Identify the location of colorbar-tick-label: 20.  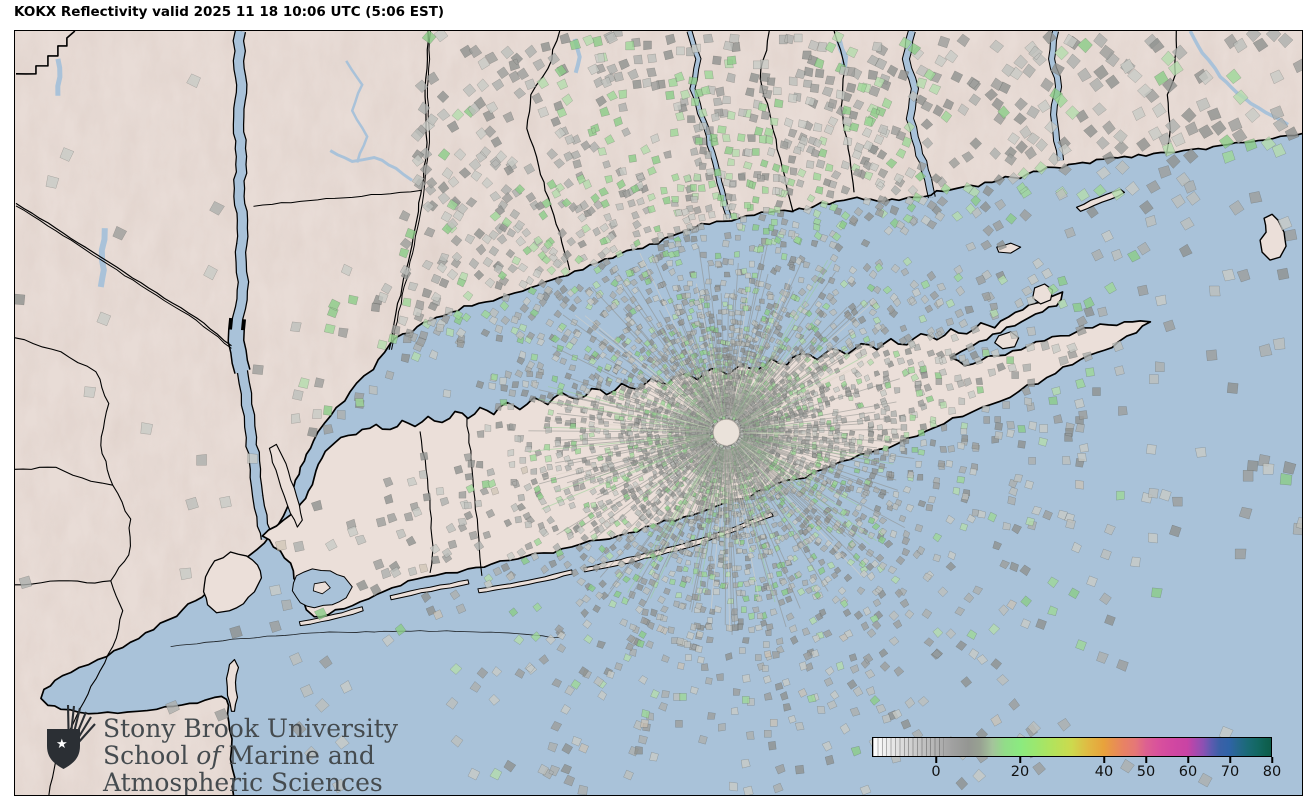
(1020, 772).